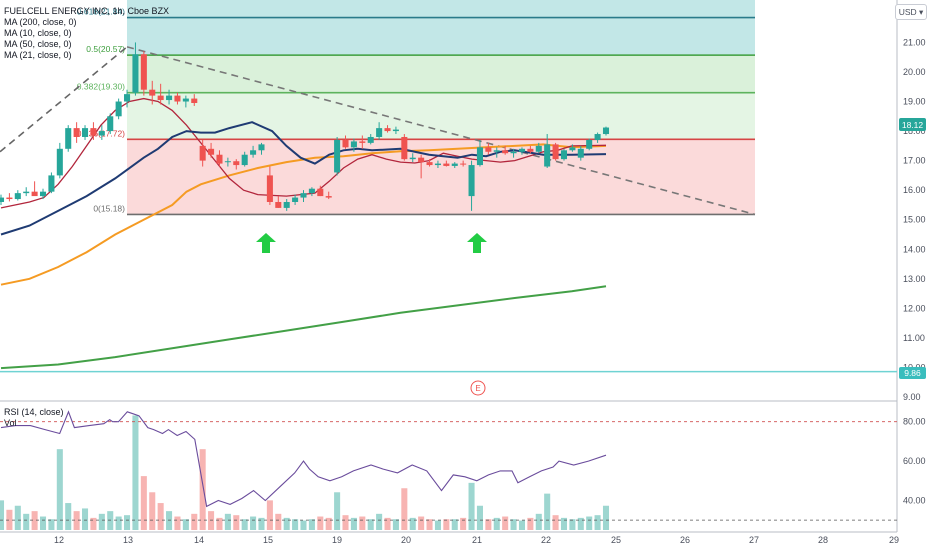 The image size is (932, 550). What do you see at coordinates (914, 131) in the screenshot?
I see `price-tick-label: 18.00` at bounding box center [914, 131].